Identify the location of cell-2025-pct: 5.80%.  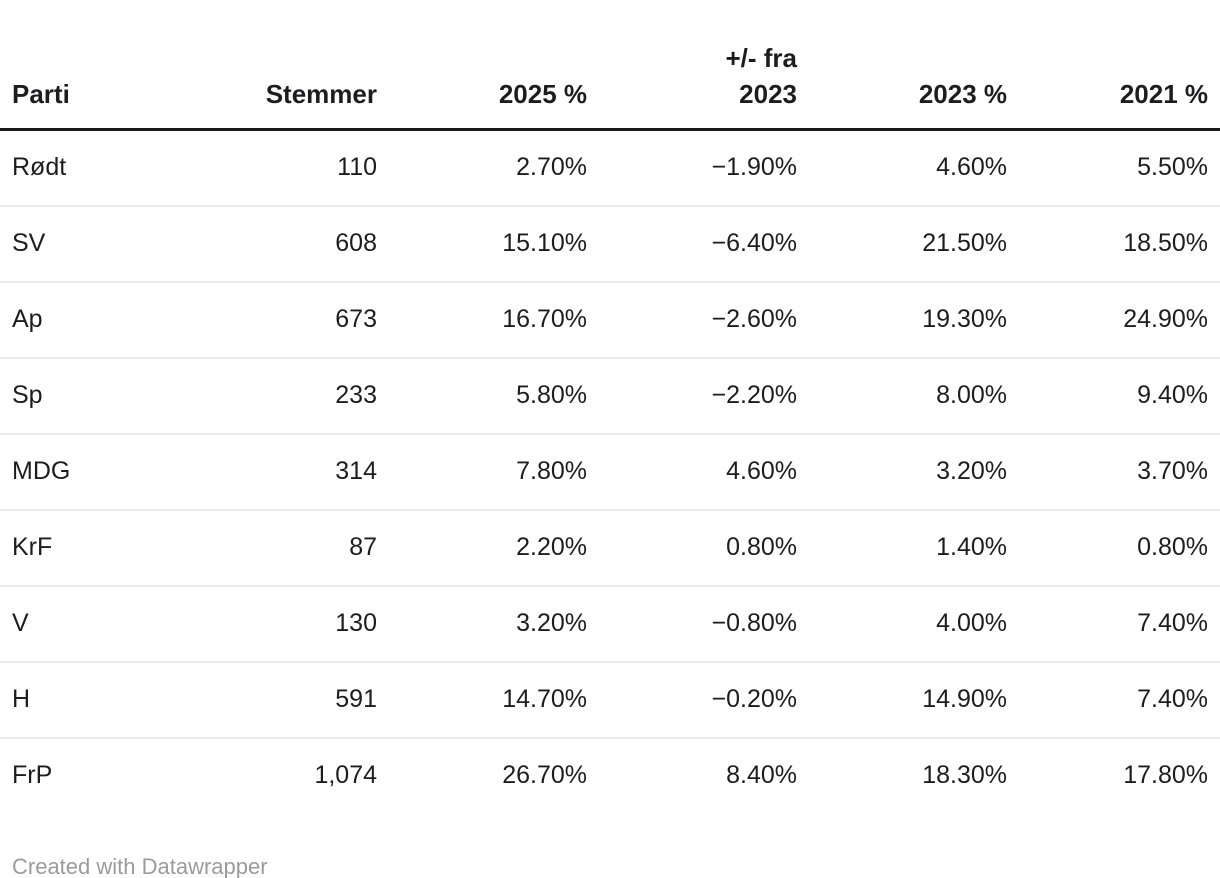
(482, 396).